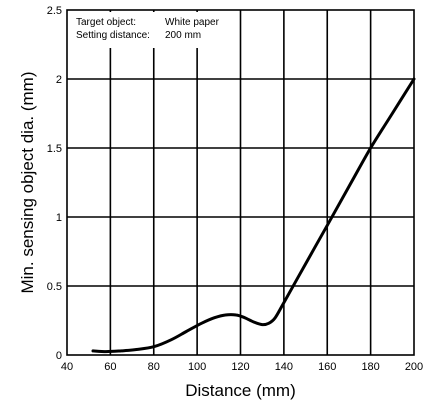 This screenshot has width=426, height=408. I want to click on x-tick-label-160: 160, so click(327, 367).